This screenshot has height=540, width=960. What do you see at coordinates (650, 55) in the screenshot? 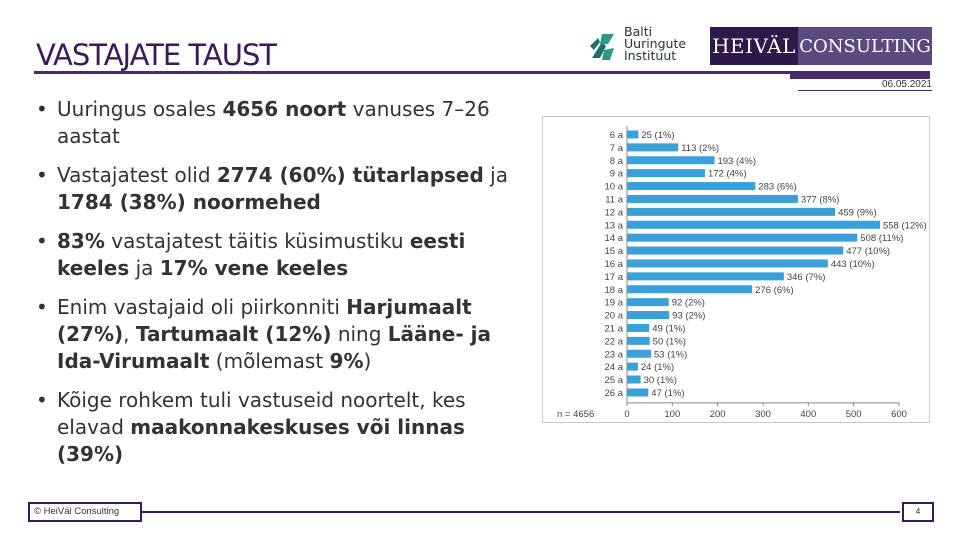
I see `bsi-logo-line-3: Instituut` at bounding box center [650, 55].